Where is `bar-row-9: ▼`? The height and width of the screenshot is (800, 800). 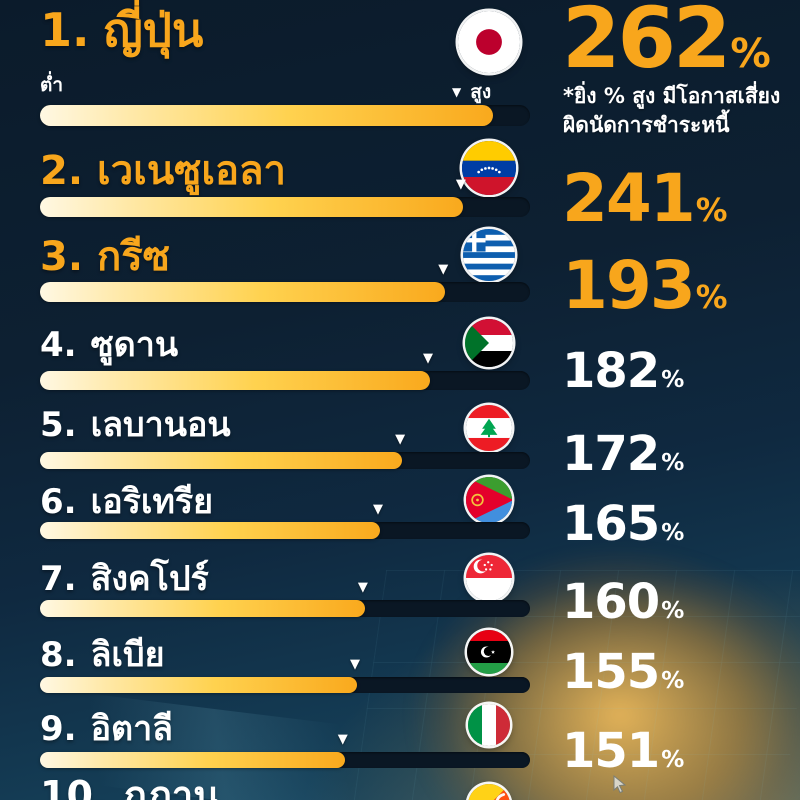 bar-row-9: ▼ is located at coordinates (285, 750).